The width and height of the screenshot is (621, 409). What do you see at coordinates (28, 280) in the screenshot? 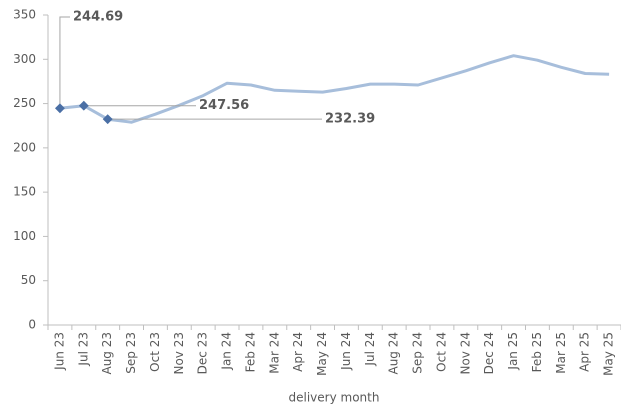
I see `y-tick-label: 50` at bounding box center [28, 280].